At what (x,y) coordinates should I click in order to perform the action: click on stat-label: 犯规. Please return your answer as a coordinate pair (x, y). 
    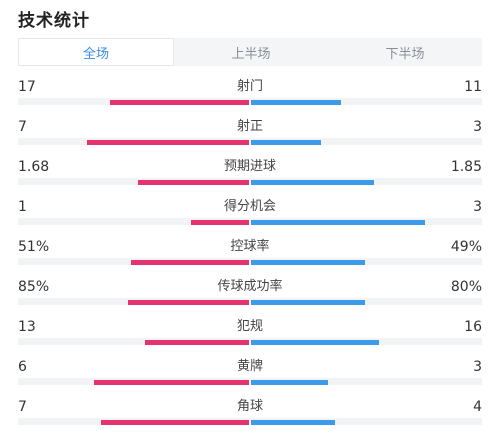
    Looking at the image, I should click on (249, 326).